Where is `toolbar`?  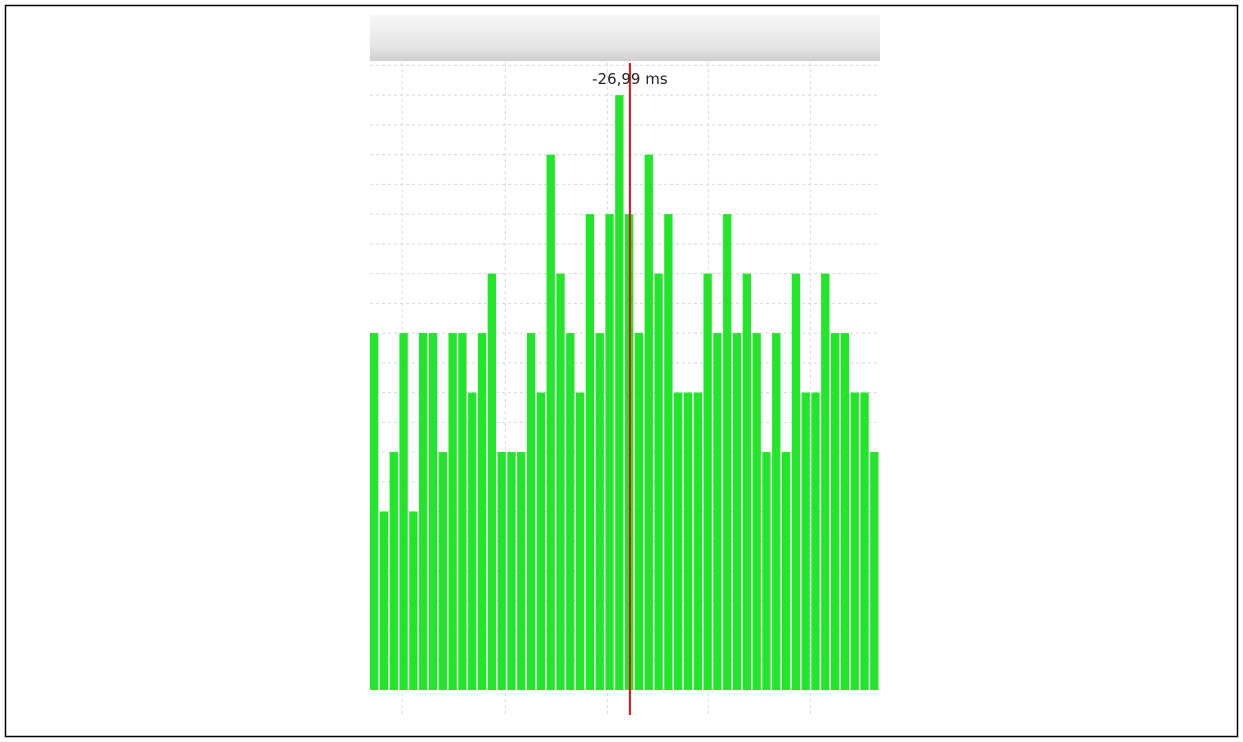
toolbar is located at coordinates (625, 38).